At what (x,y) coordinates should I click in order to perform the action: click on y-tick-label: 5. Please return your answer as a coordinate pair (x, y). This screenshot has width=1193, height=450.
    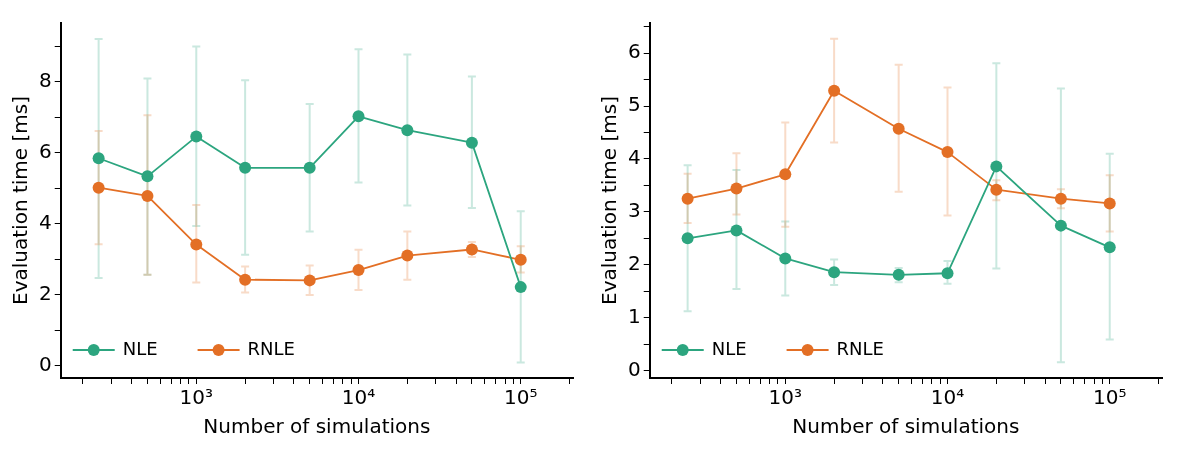
    Looking at the image, I should click on (634, 104).